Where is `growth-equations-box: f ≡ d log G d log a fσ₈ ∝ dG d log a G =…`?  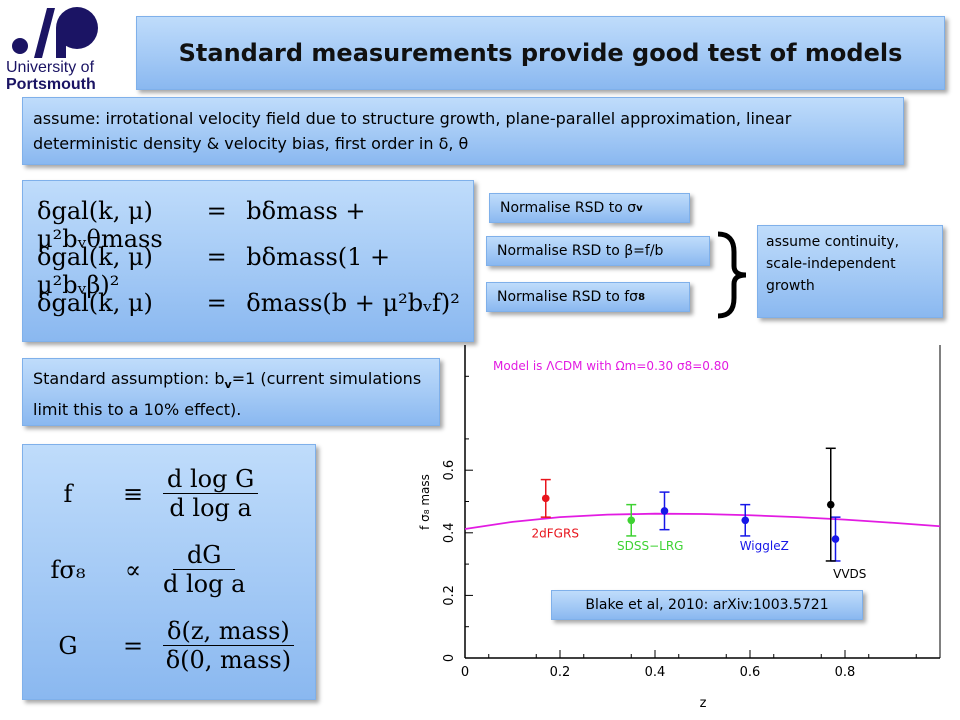 growth-equations-box: f ≡ d log G d log a fσ₈ ∝ dG d log a G =… is located at coordinates (169, 572).